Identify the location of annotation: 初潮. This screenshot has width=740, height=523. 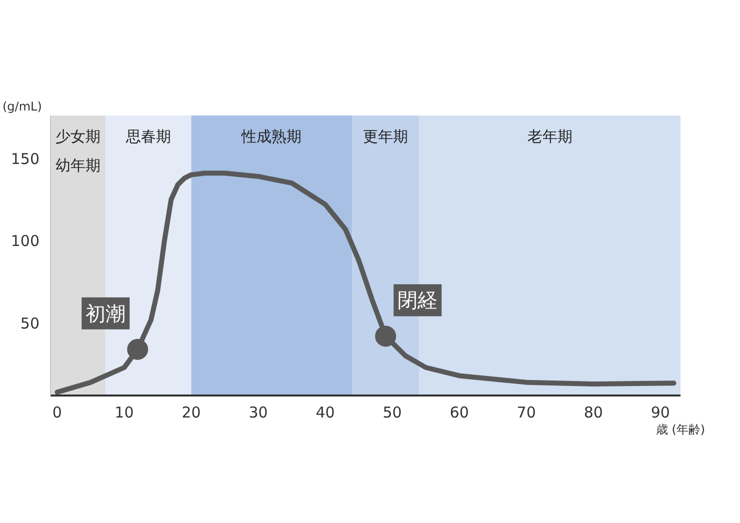
(106, 313).